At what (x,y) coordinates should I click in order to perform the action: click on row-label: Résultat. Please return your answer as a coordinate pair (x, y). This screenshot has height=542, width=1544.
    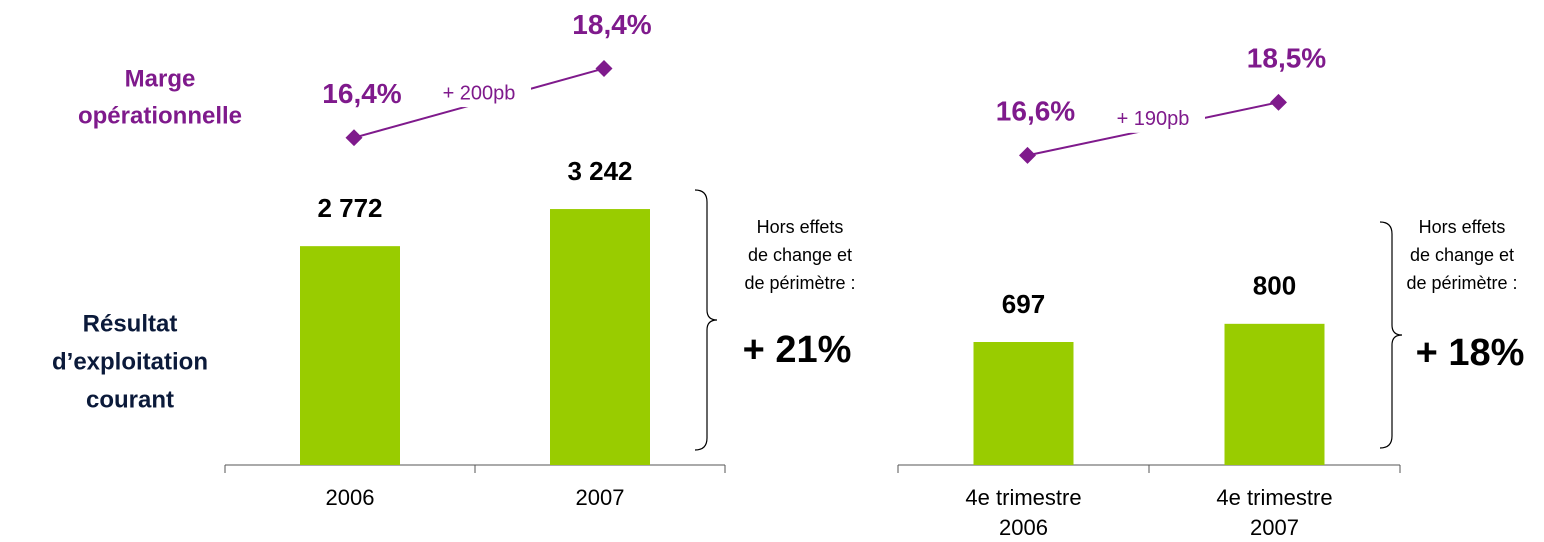
    Looking at the image, I should click on (130, 323).